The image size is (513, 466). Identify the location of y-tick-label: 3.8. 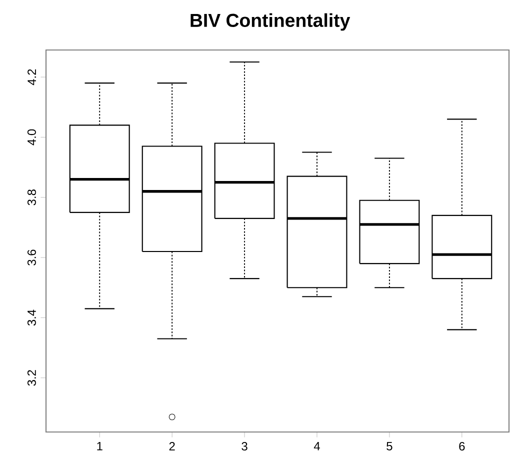
(31, 198).